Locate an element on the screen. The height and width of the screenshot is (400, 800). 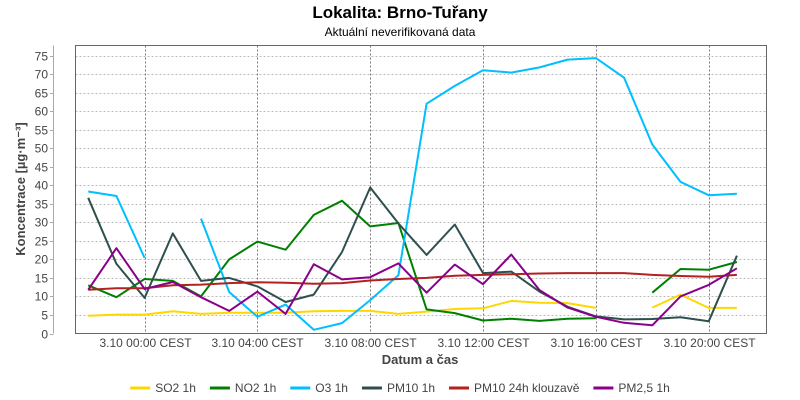
legend-label: PM10 1h is located at coordinates (411, 388).